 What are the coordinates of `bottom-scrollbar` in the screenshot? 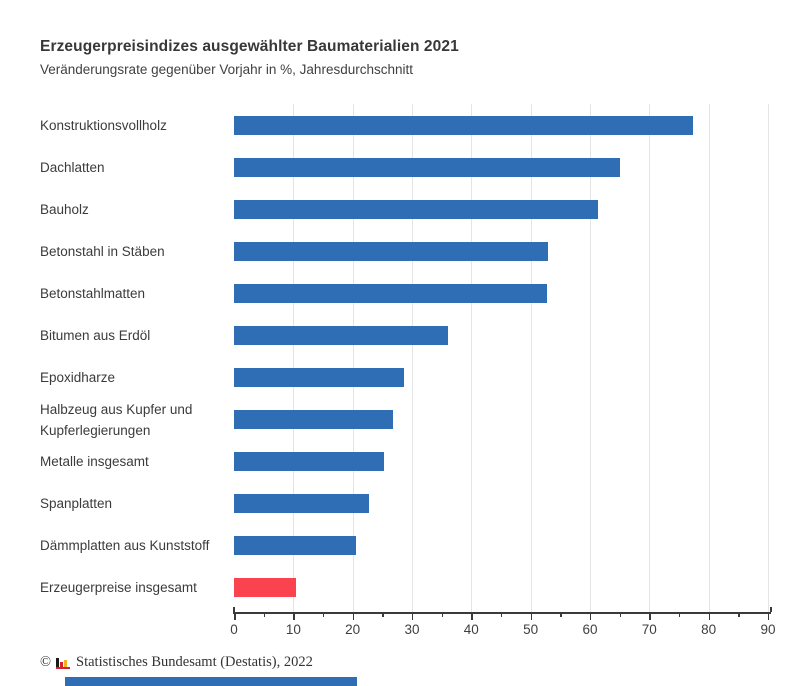 It's located at (211, 681).